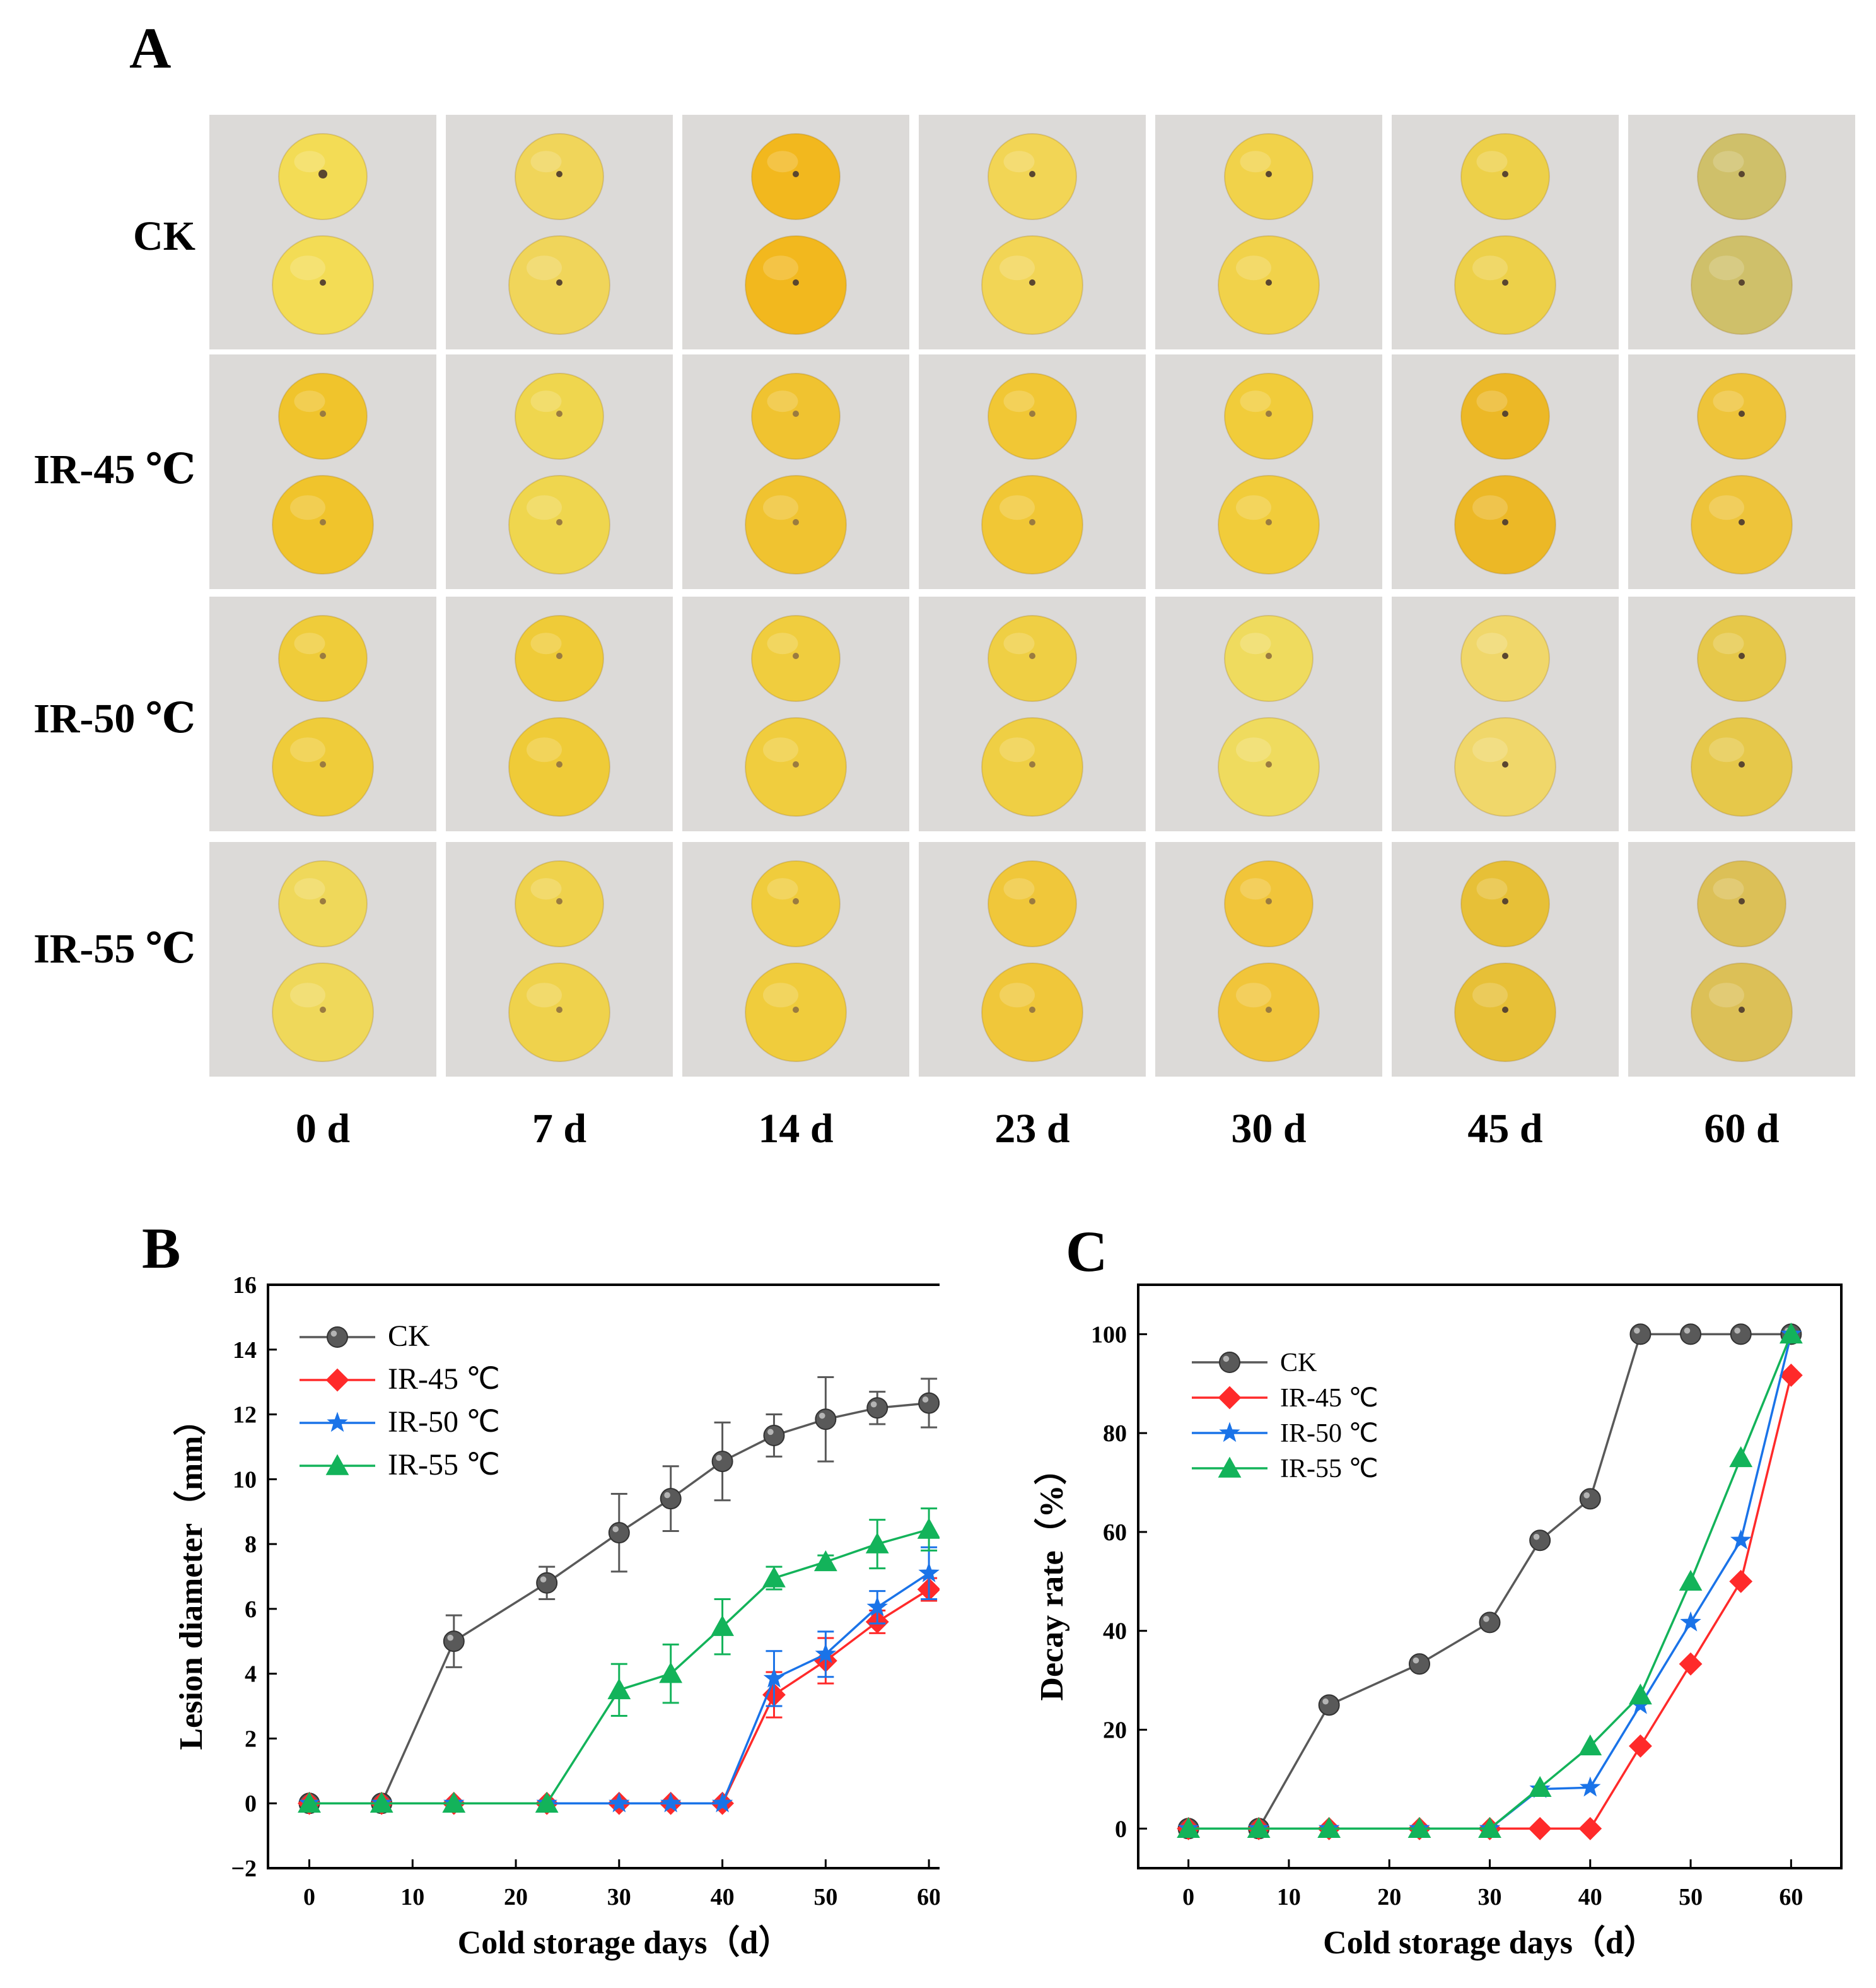  What do you see at coordinates (323, 1129) in the screenshot?
I see `storage-day-label: 0 d` at bounding box center [323, 1129].